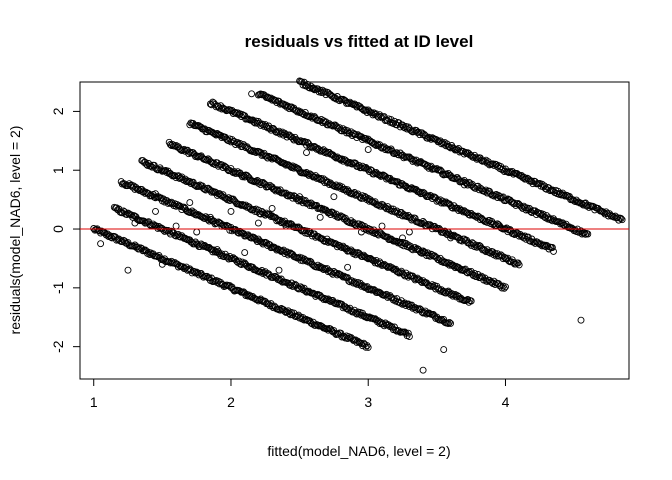  What do you see at coordinates (58, 229) in the screenshot?
I see `y-tick-label: 0` at bounding box center [58, 229].